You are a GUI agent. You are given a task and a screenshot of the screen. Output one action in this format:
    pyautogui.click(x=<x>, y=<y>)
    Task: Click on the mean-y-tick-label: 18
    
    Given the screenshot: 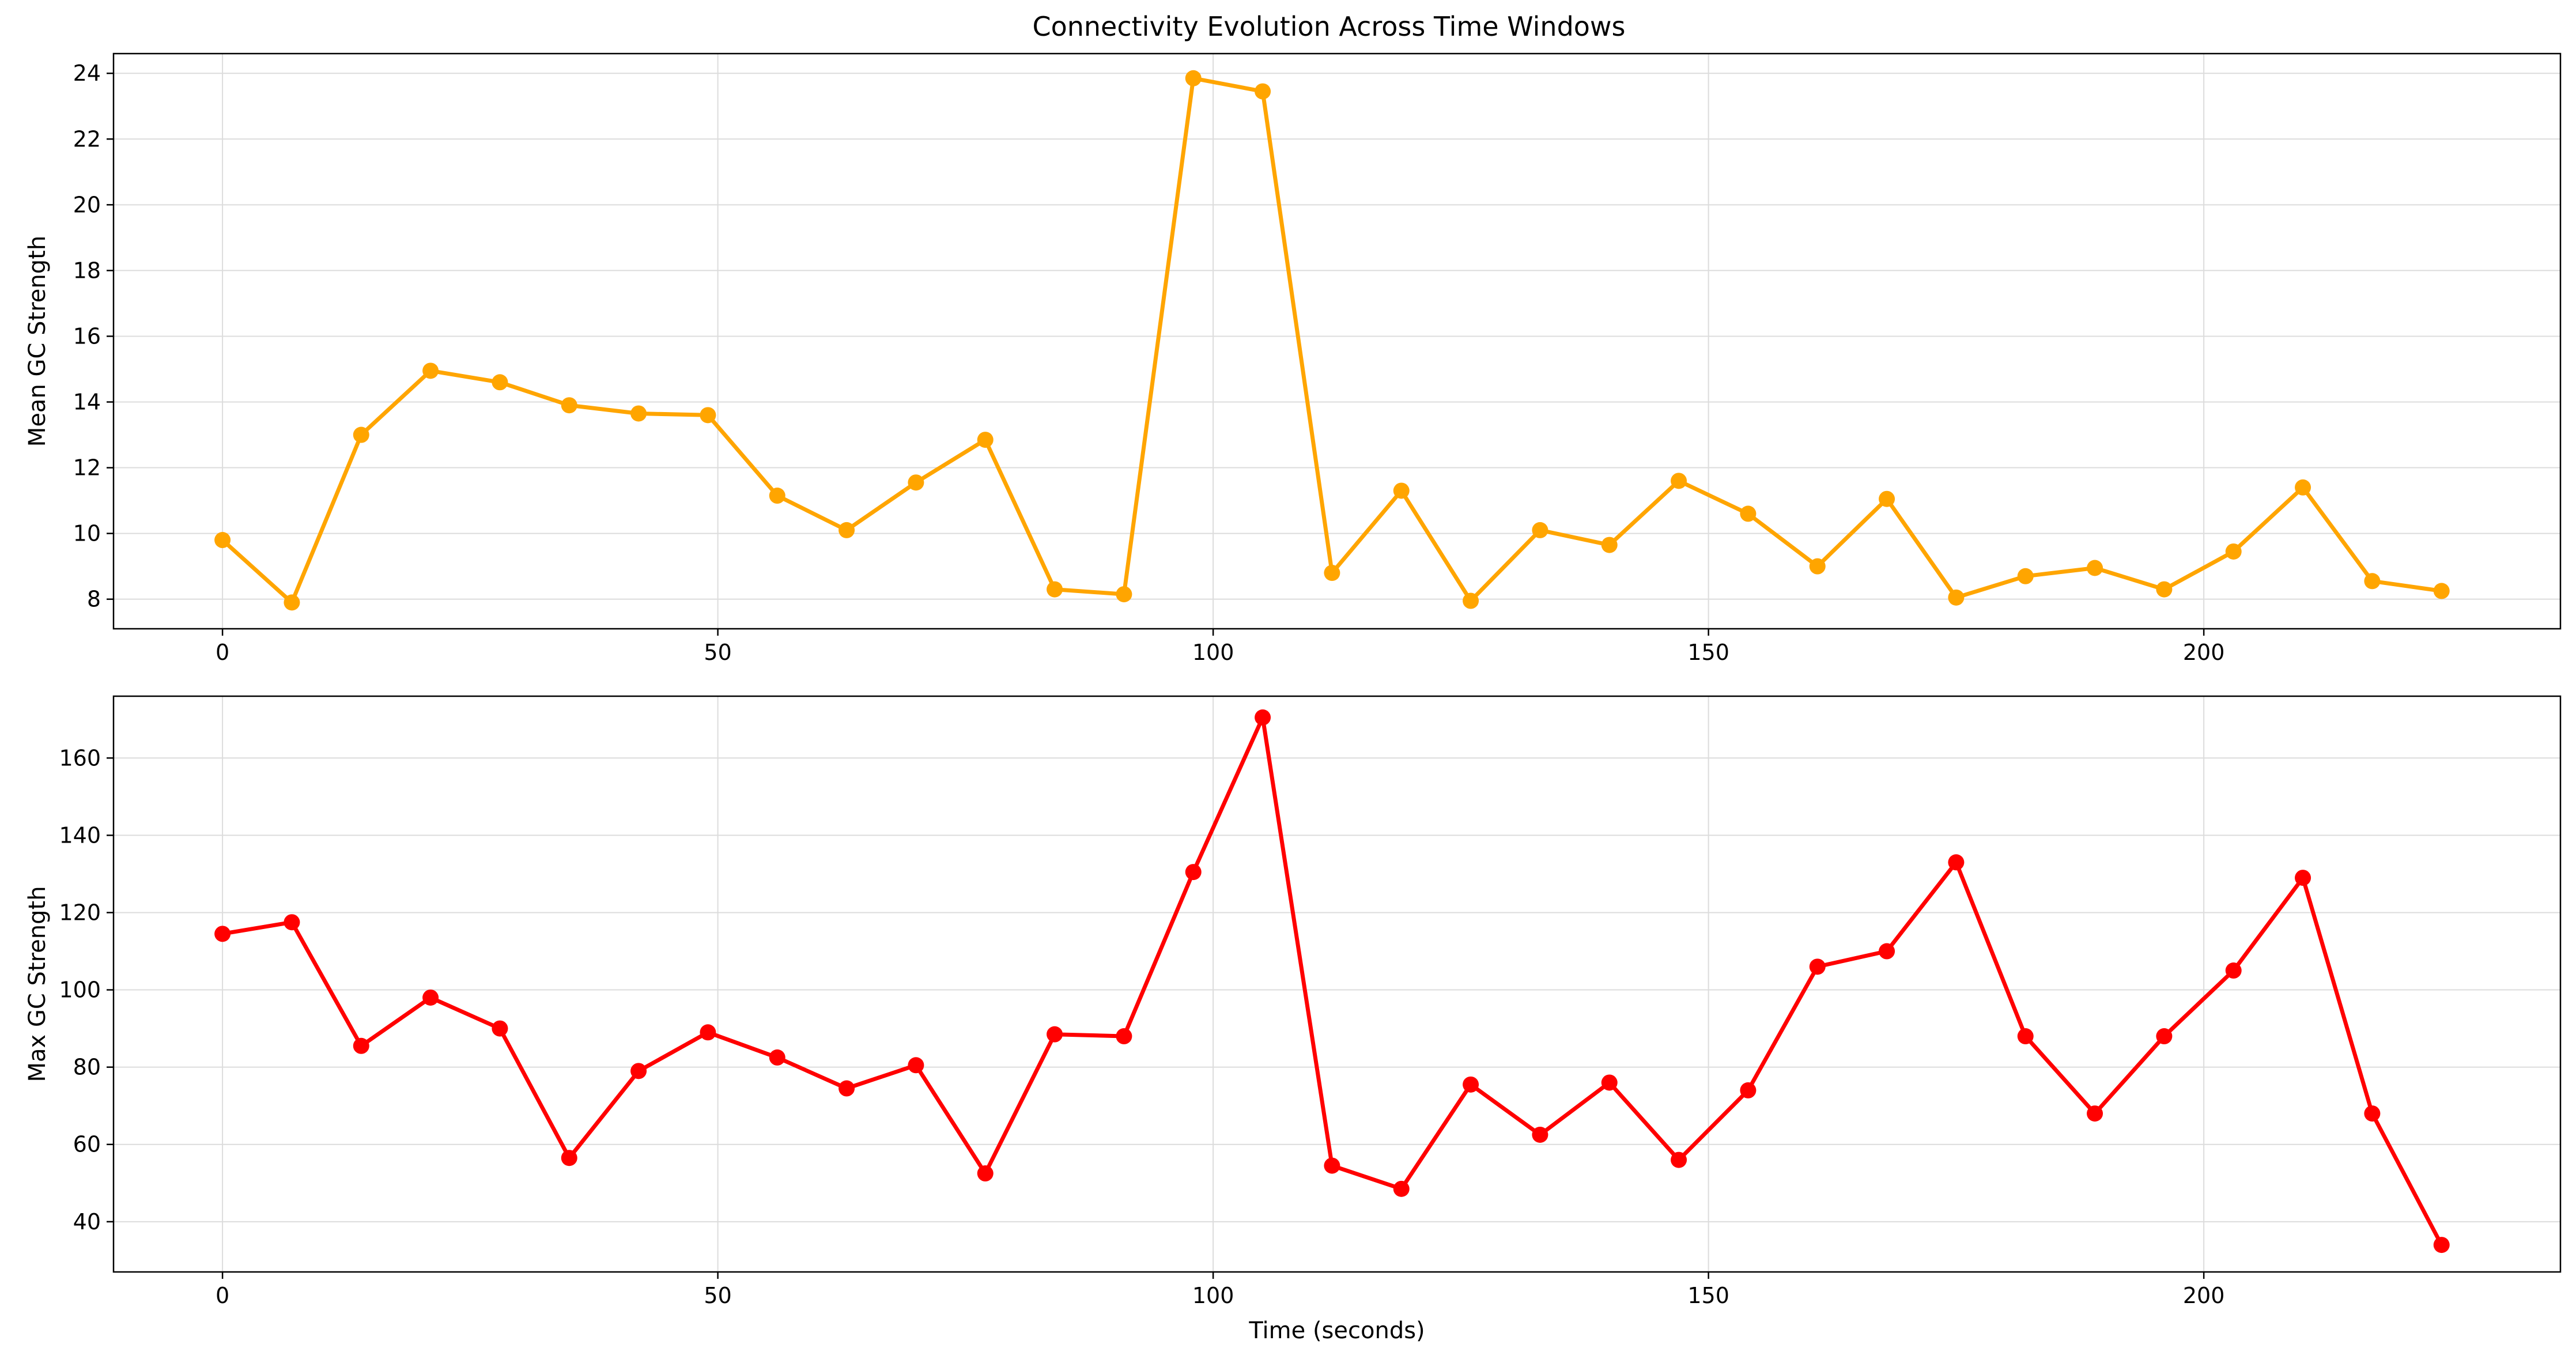 What is the action you would take?
    pyautogui.click(x=87, y=270)
    